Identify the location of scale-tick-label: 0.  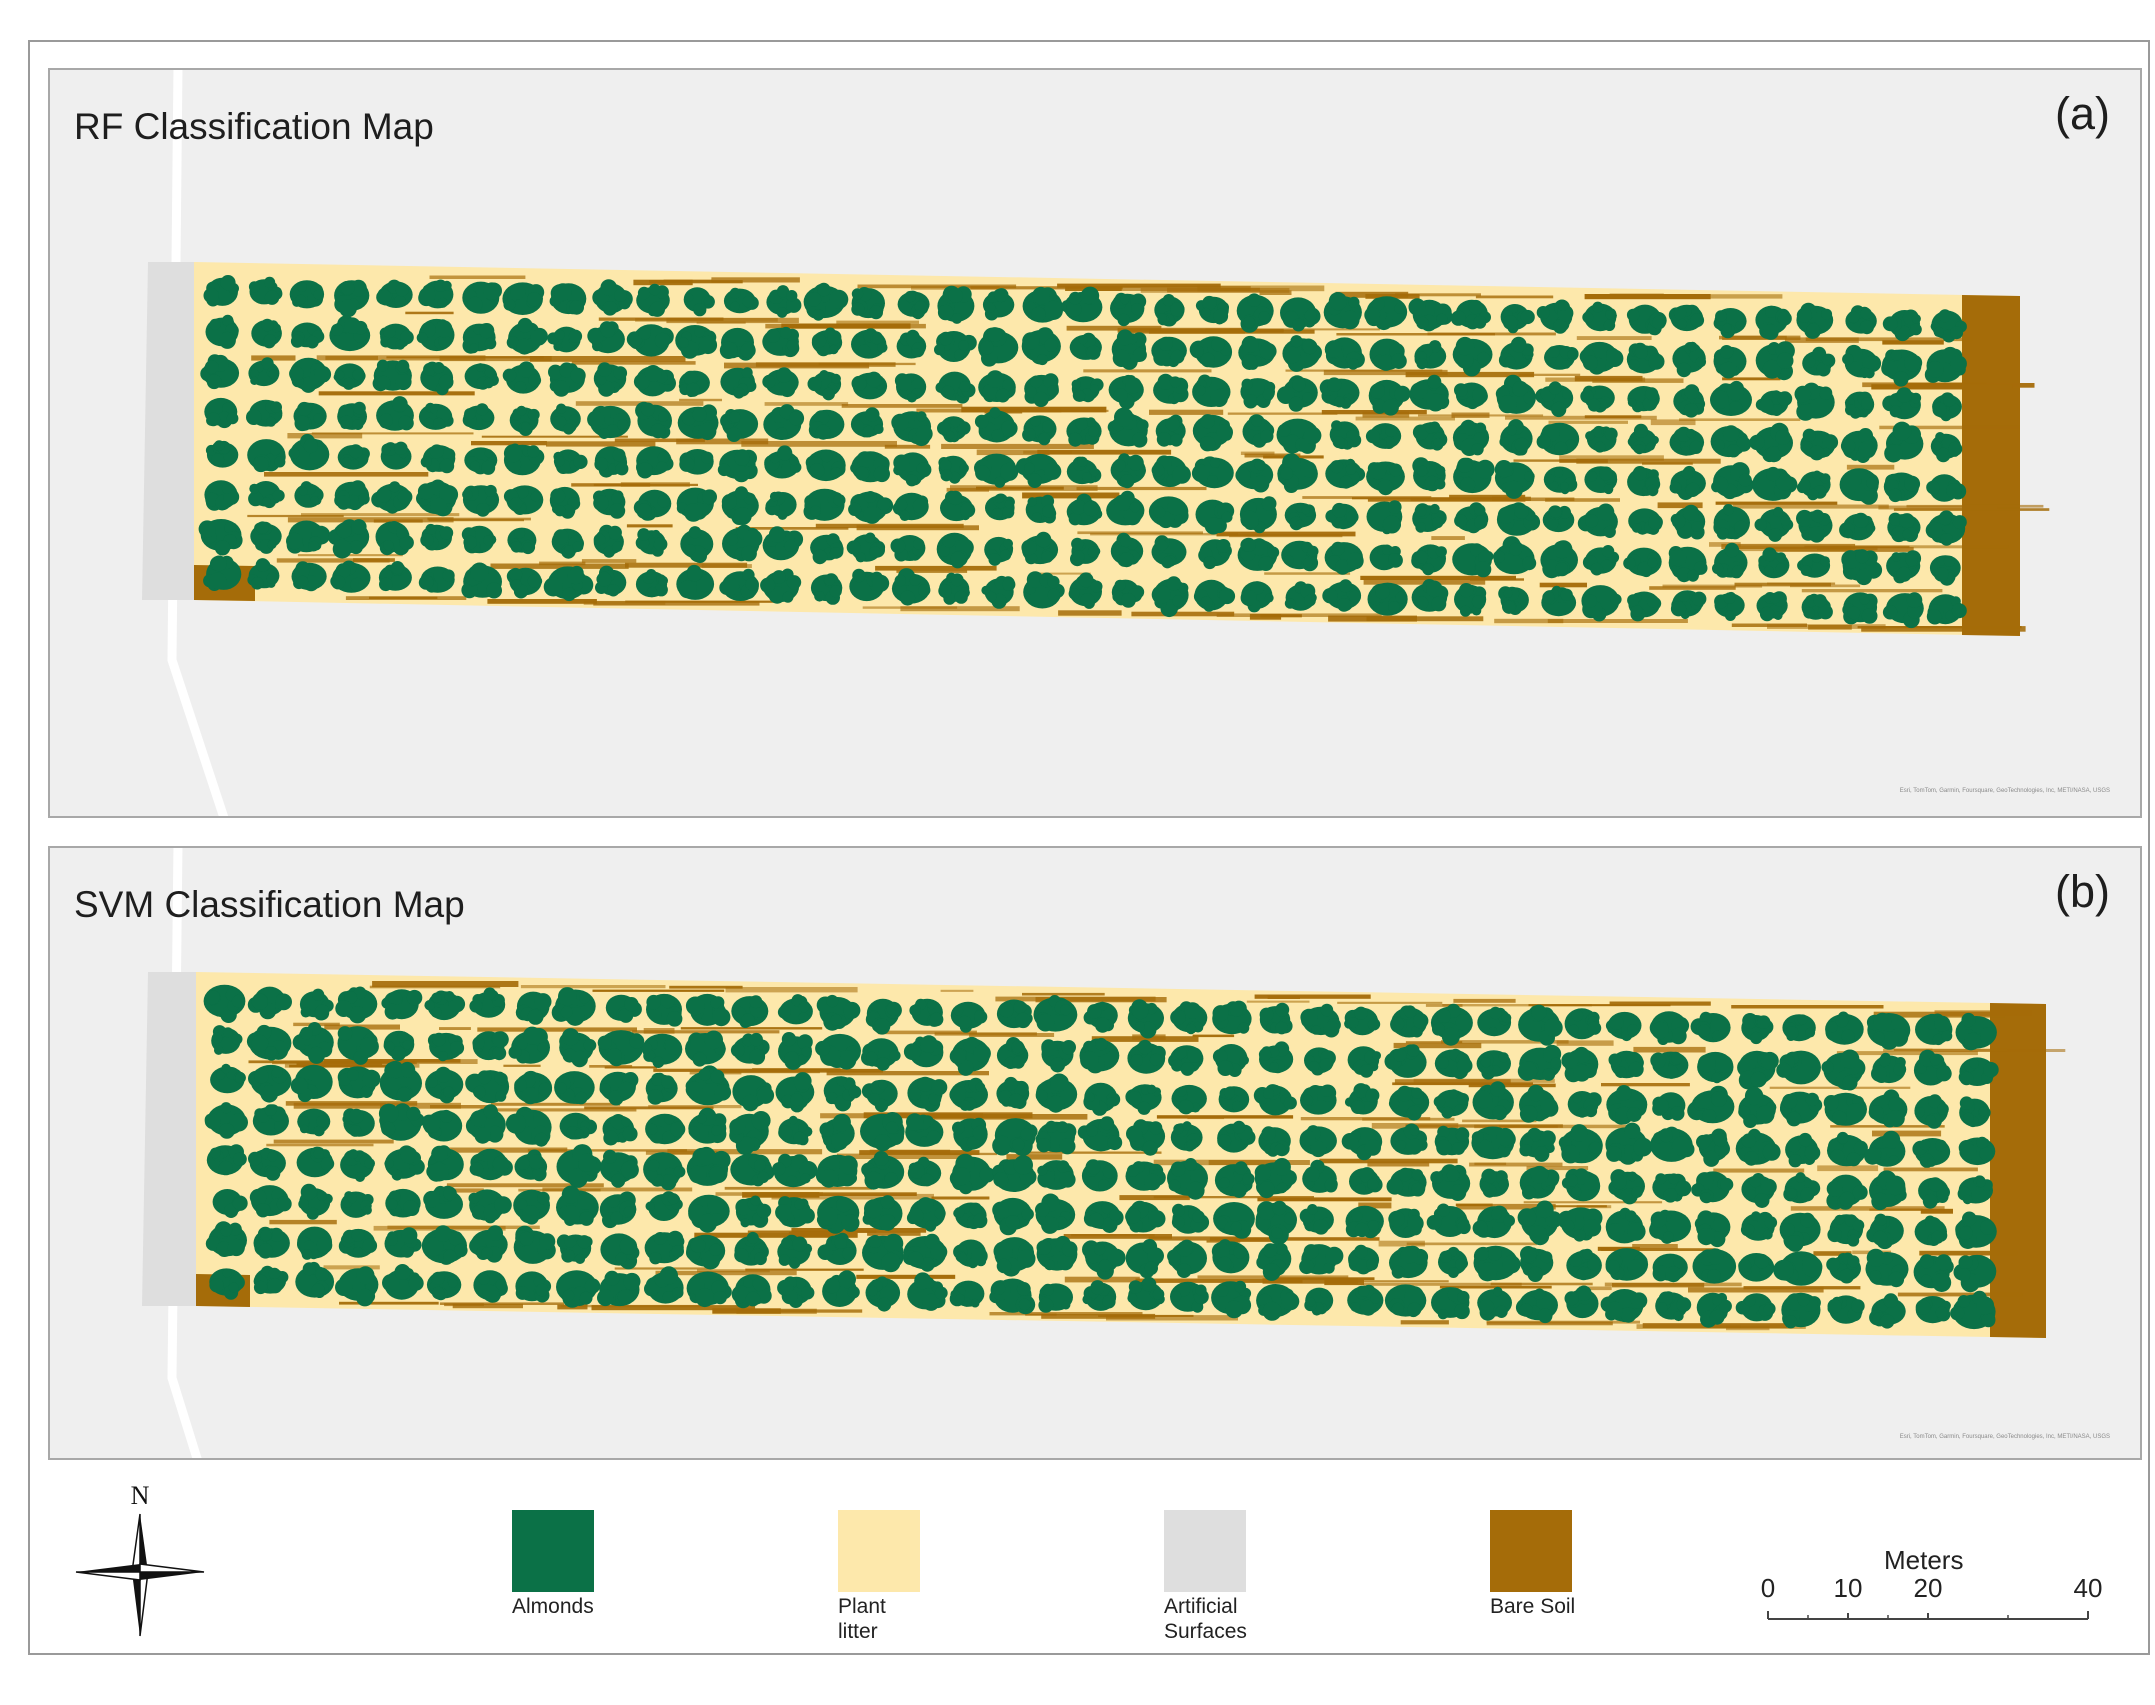
(1768, 1588).